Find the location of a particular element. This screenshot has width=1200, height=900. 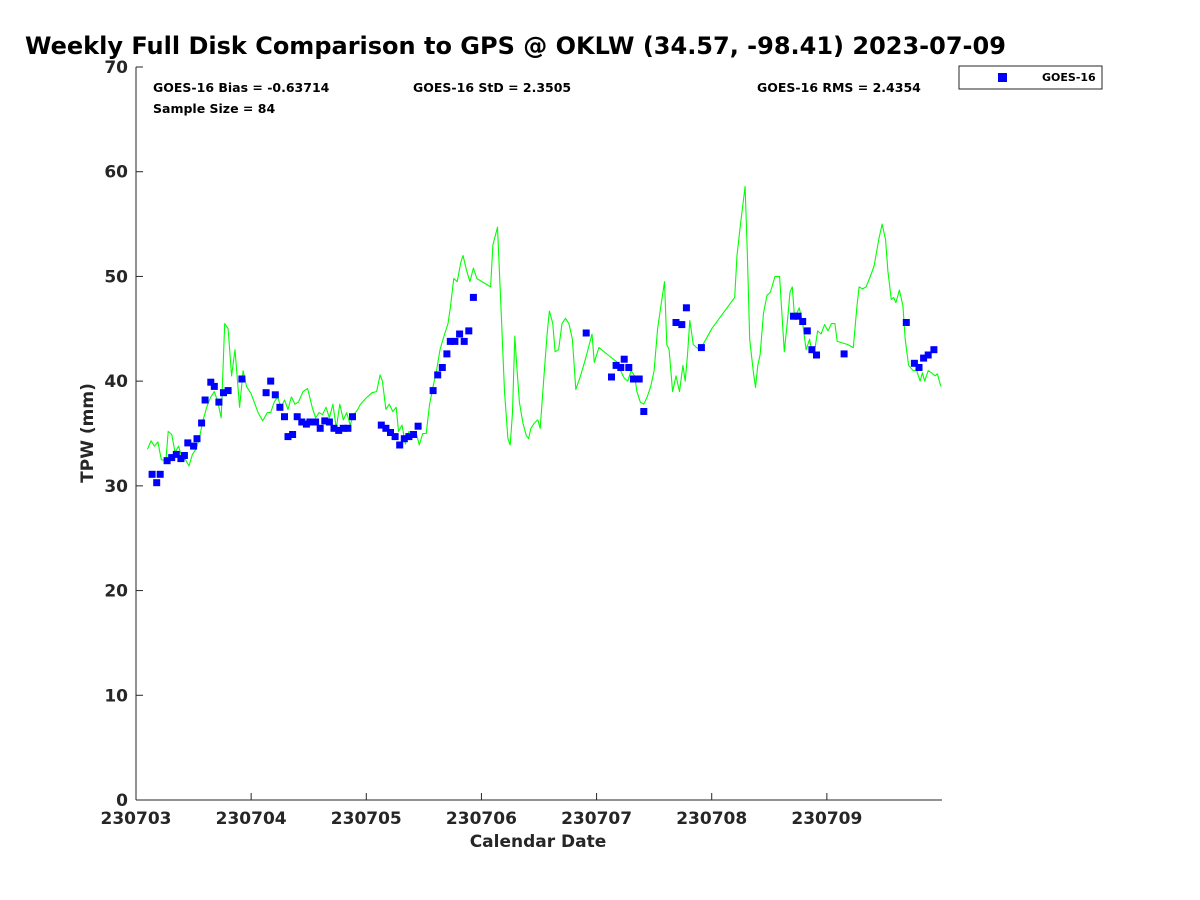

x-tick-label: 230705 is located at coordinates (366, 819).